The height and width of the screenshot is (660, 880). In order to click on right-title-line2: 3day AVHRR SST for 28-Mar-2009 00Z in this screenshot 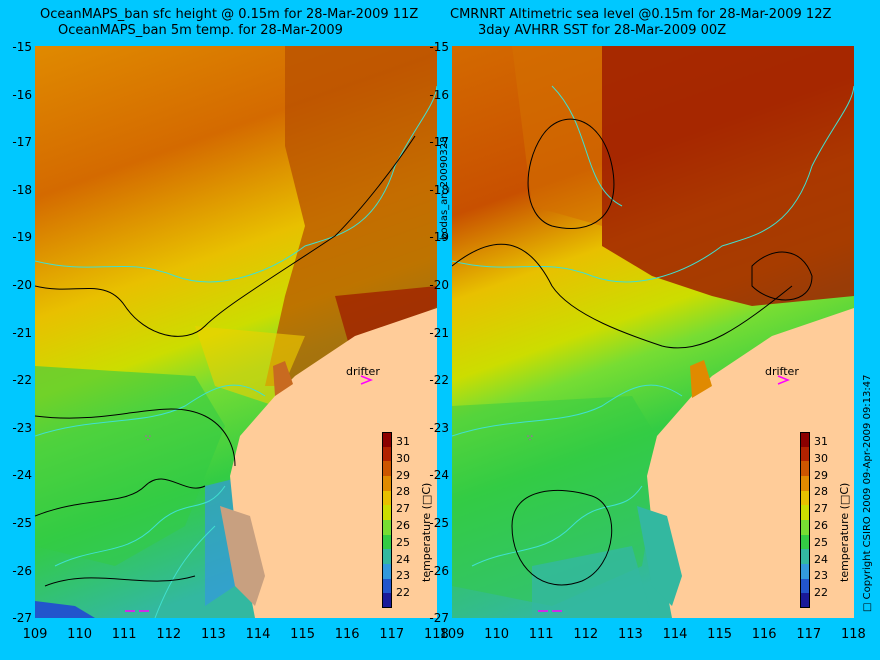, I will do `click(602, 30)`.